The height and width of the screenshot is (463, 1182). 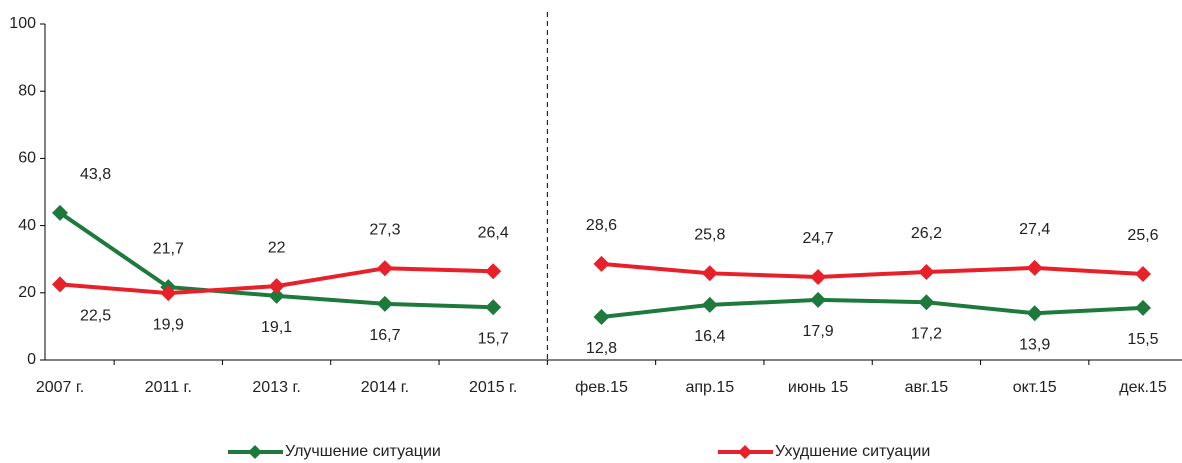 What do you see at coordinates (27, 292) in the screenshot?
I see `y-tick-label: 20` at bounding box center [27, 292].